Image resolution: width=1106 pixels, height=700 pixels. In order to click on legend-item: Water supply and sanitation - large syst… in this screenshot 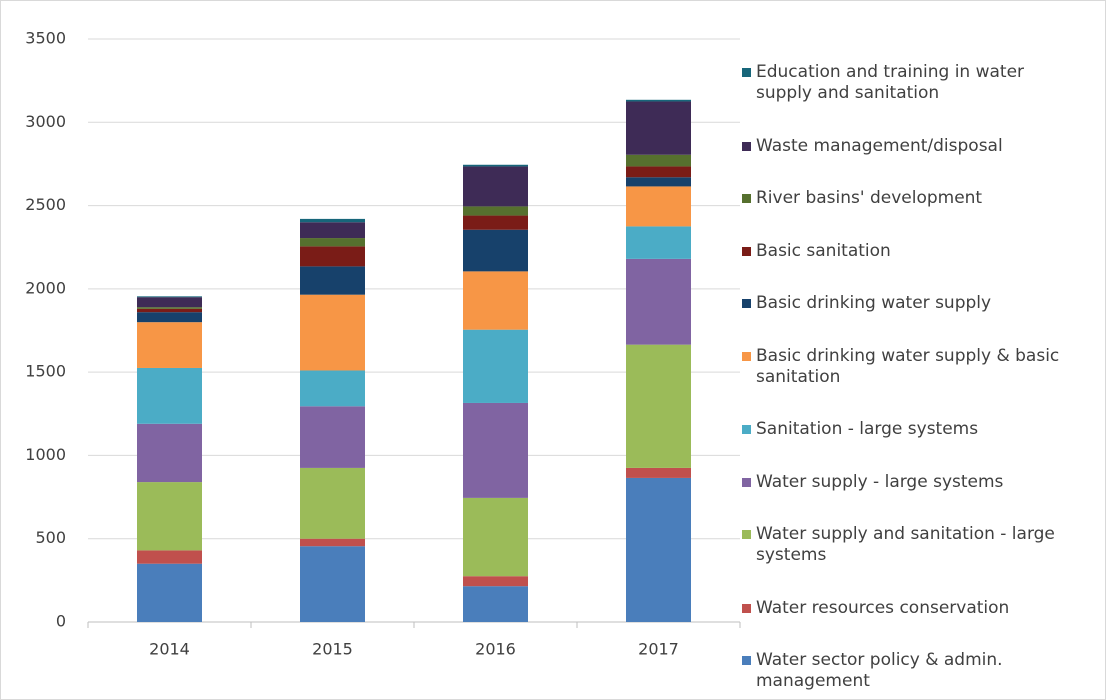, I will do `click(909, 545)`.